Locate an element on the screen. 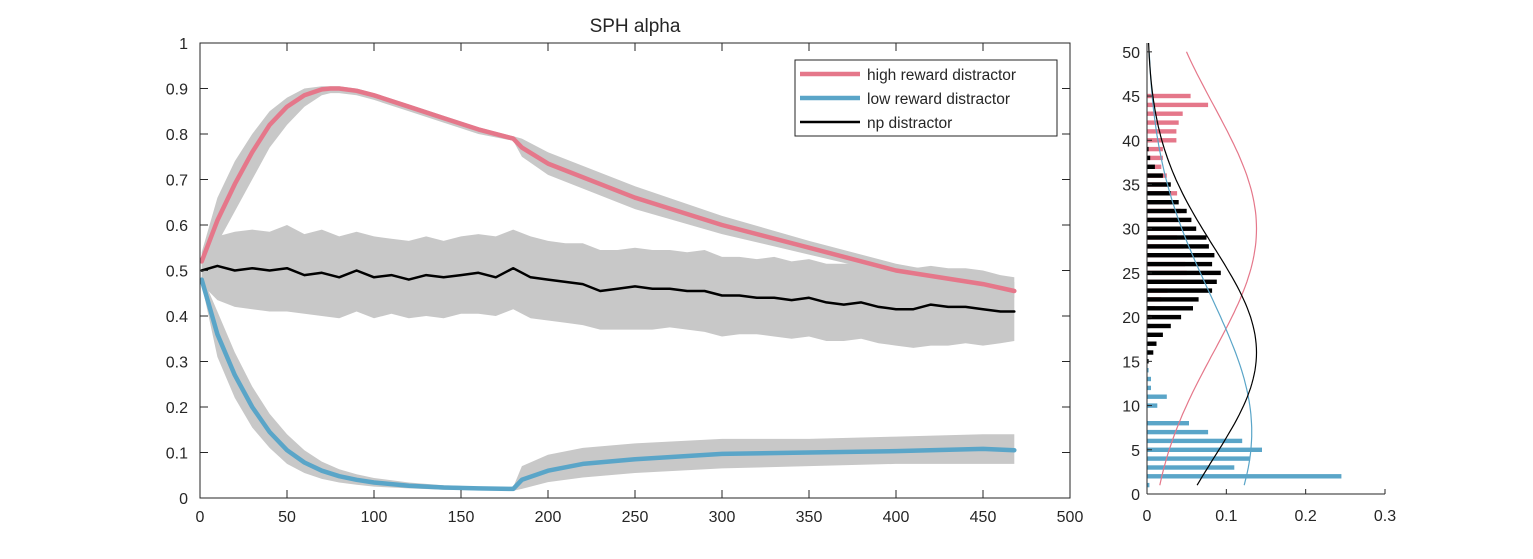 The width and height of the screenshot is (1533, 559). side-x-tick-label: 0 is located at coordinates (1147, 516).